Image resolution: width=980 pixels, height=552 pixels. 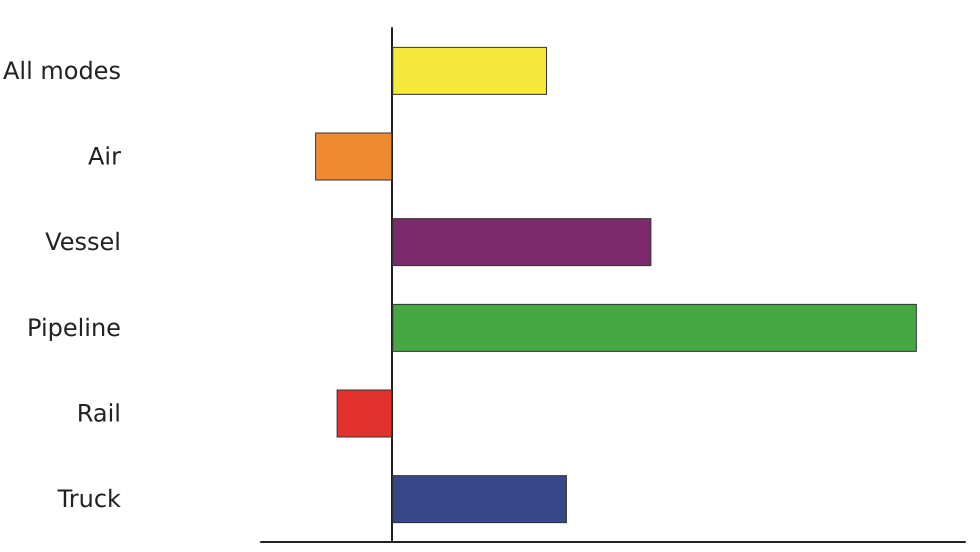 What do you see at coordinates (89, 499) in the screenshot?
I see `y-tick-label: Truck` at bounding box center [89, 499].